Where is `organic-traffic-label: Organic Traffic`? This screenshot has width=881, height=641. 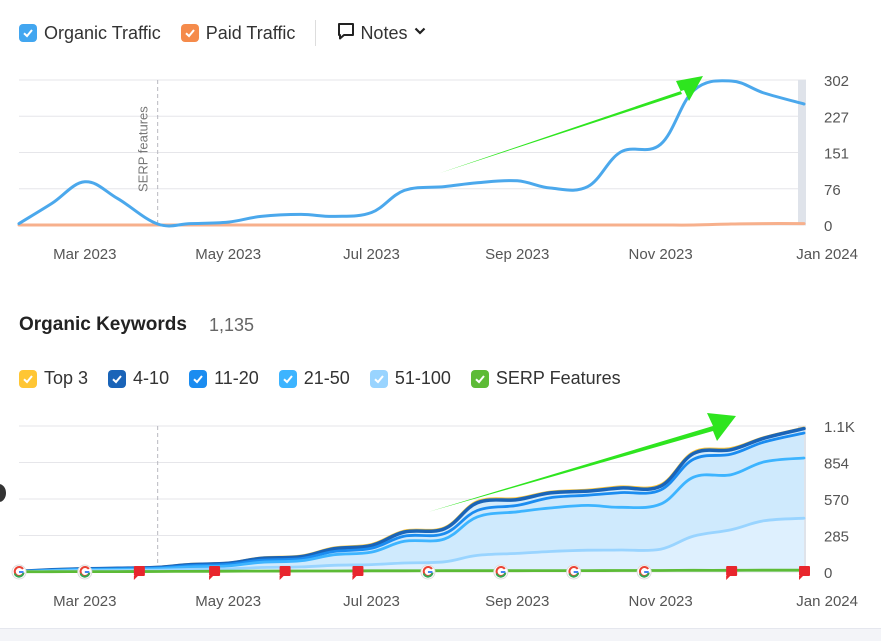 organic-traffic-label: Organic Traffic is located at coordinates (102, 32).